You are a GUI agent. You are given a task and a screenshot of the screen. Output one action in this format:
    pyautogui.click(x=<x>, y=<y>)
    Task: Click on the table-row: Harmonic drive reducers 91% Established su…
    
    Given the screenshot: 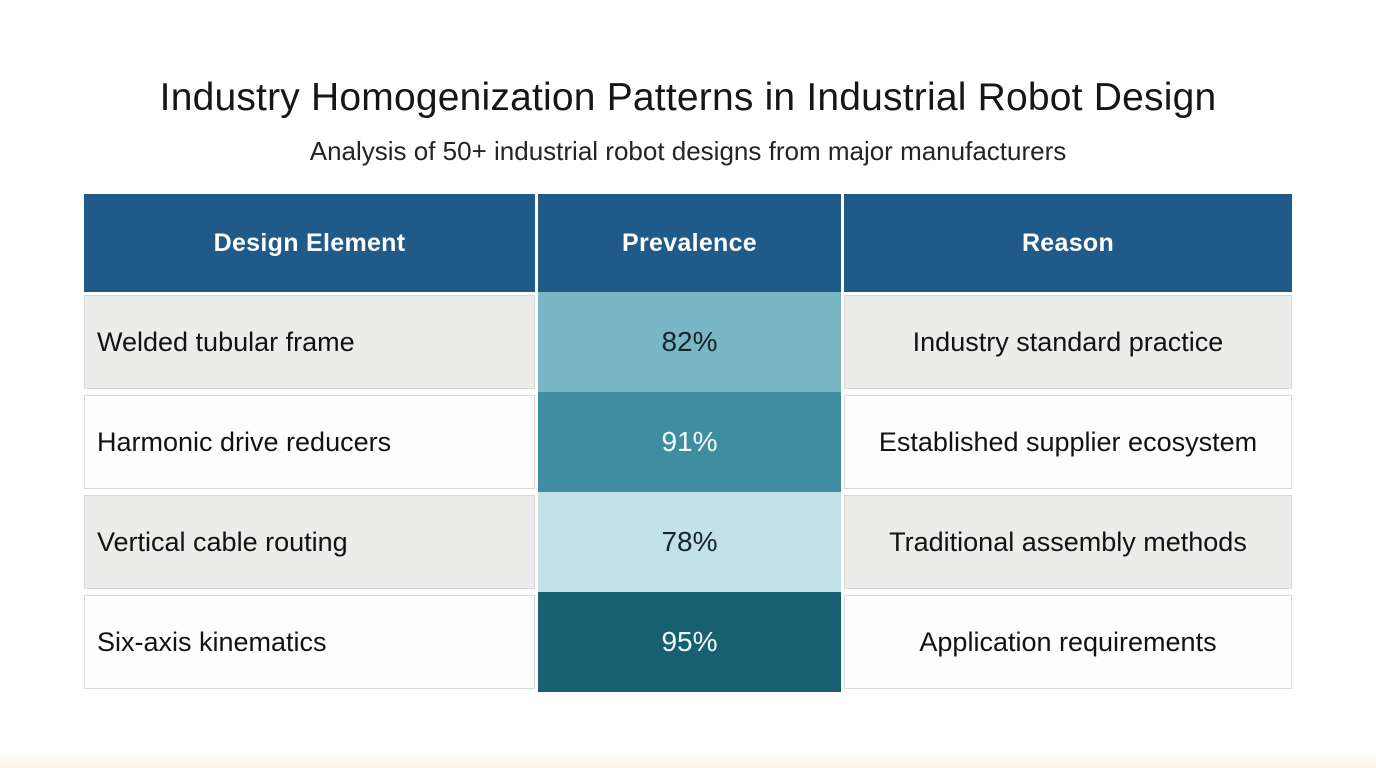 What is the action you would take?
    pyautogui.click(x=688, y=442)
    